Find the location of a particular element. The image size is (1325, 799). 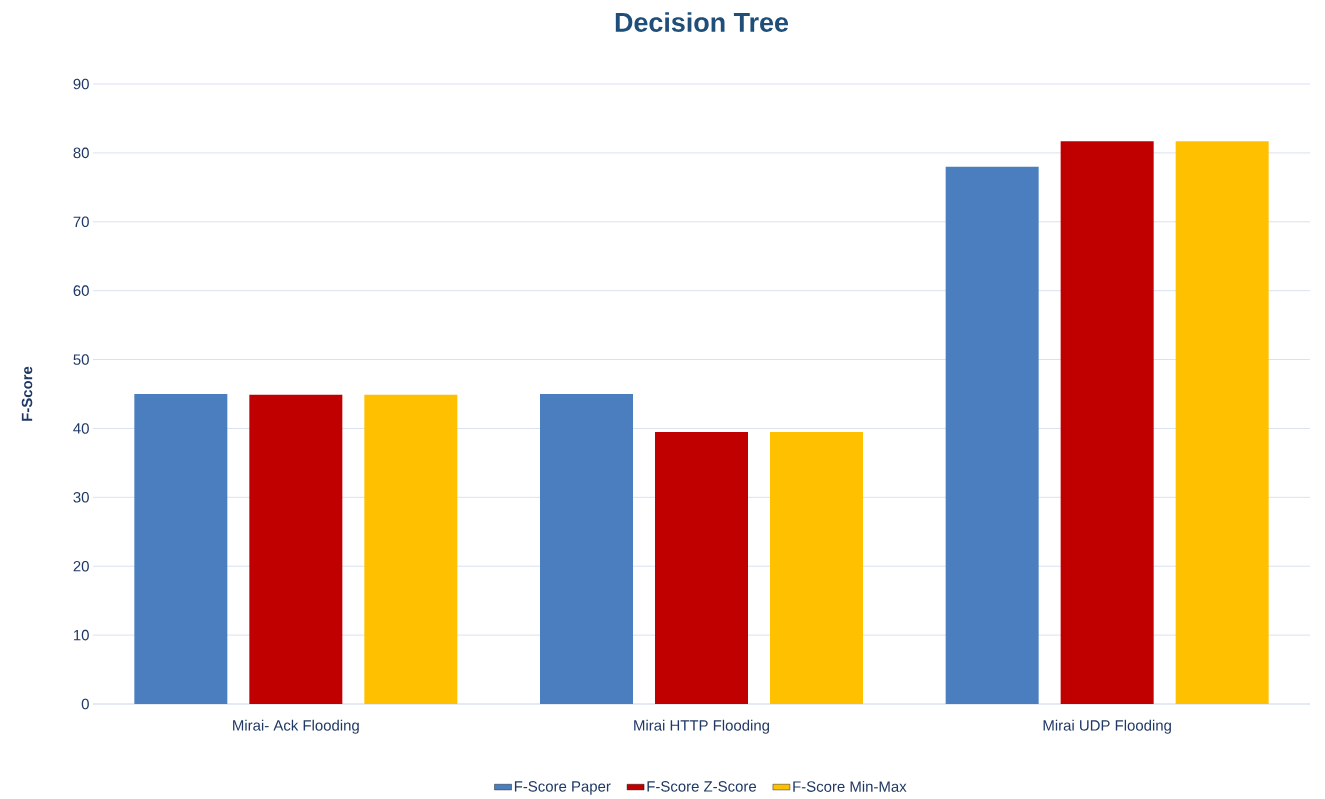

x-tick-label: Mirai- Ack Flooding is located at coordinates (296, 726).